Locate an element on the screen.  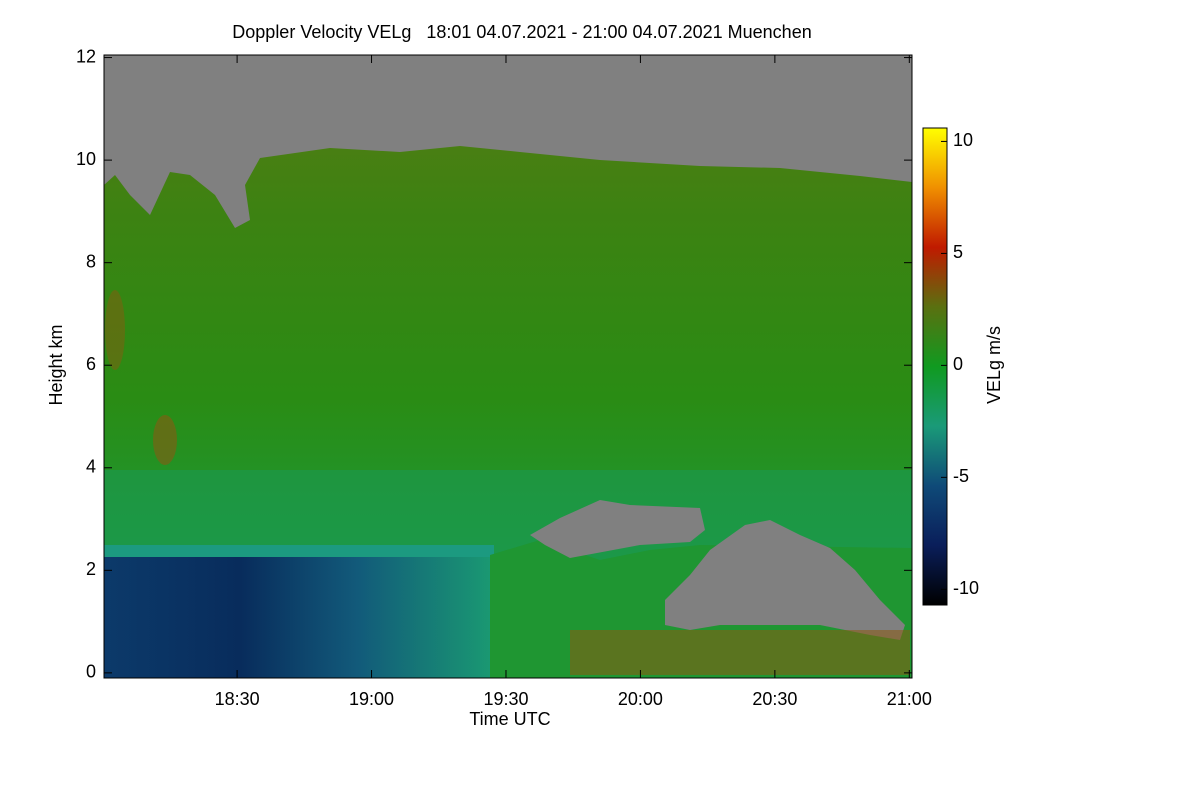
x-tick-label: 21:00 is located at coordinates (909, 699).